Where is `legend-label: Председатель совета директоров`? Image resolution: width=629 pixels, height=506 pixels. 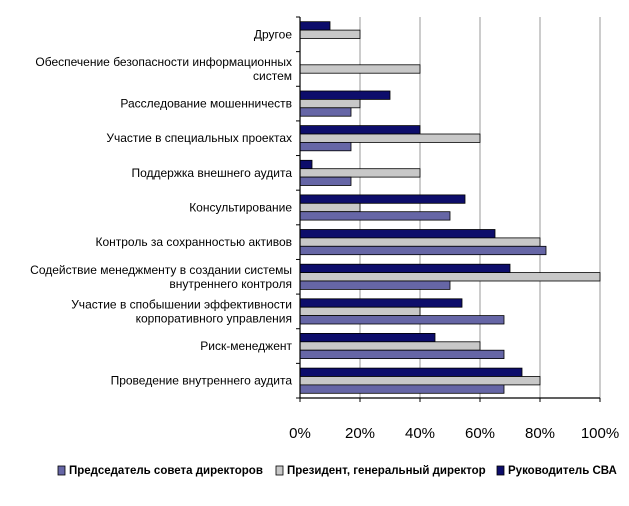 legend-label: Председатель совета директоров is located at coordinates (166, 471).